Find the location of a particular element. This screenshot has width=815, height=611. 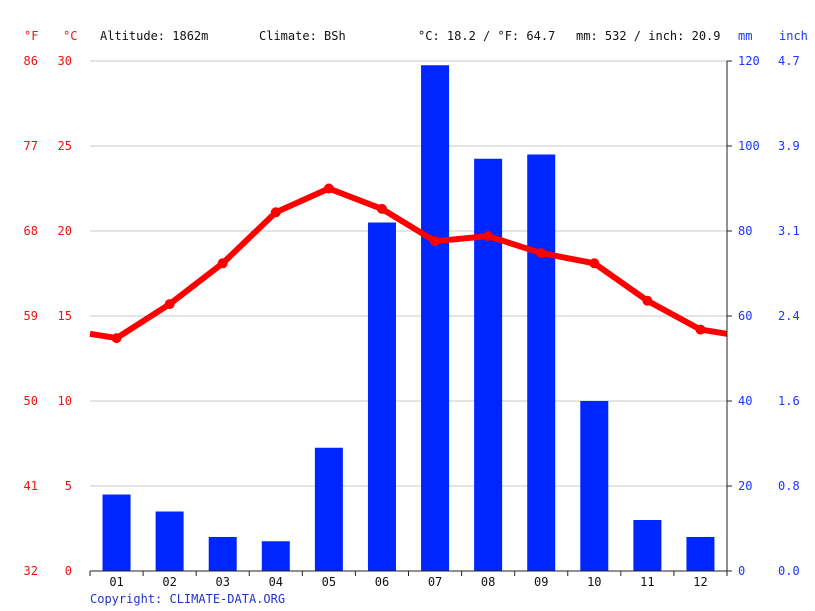

month-tick-label: 10 is located at coordinates (594, 582).